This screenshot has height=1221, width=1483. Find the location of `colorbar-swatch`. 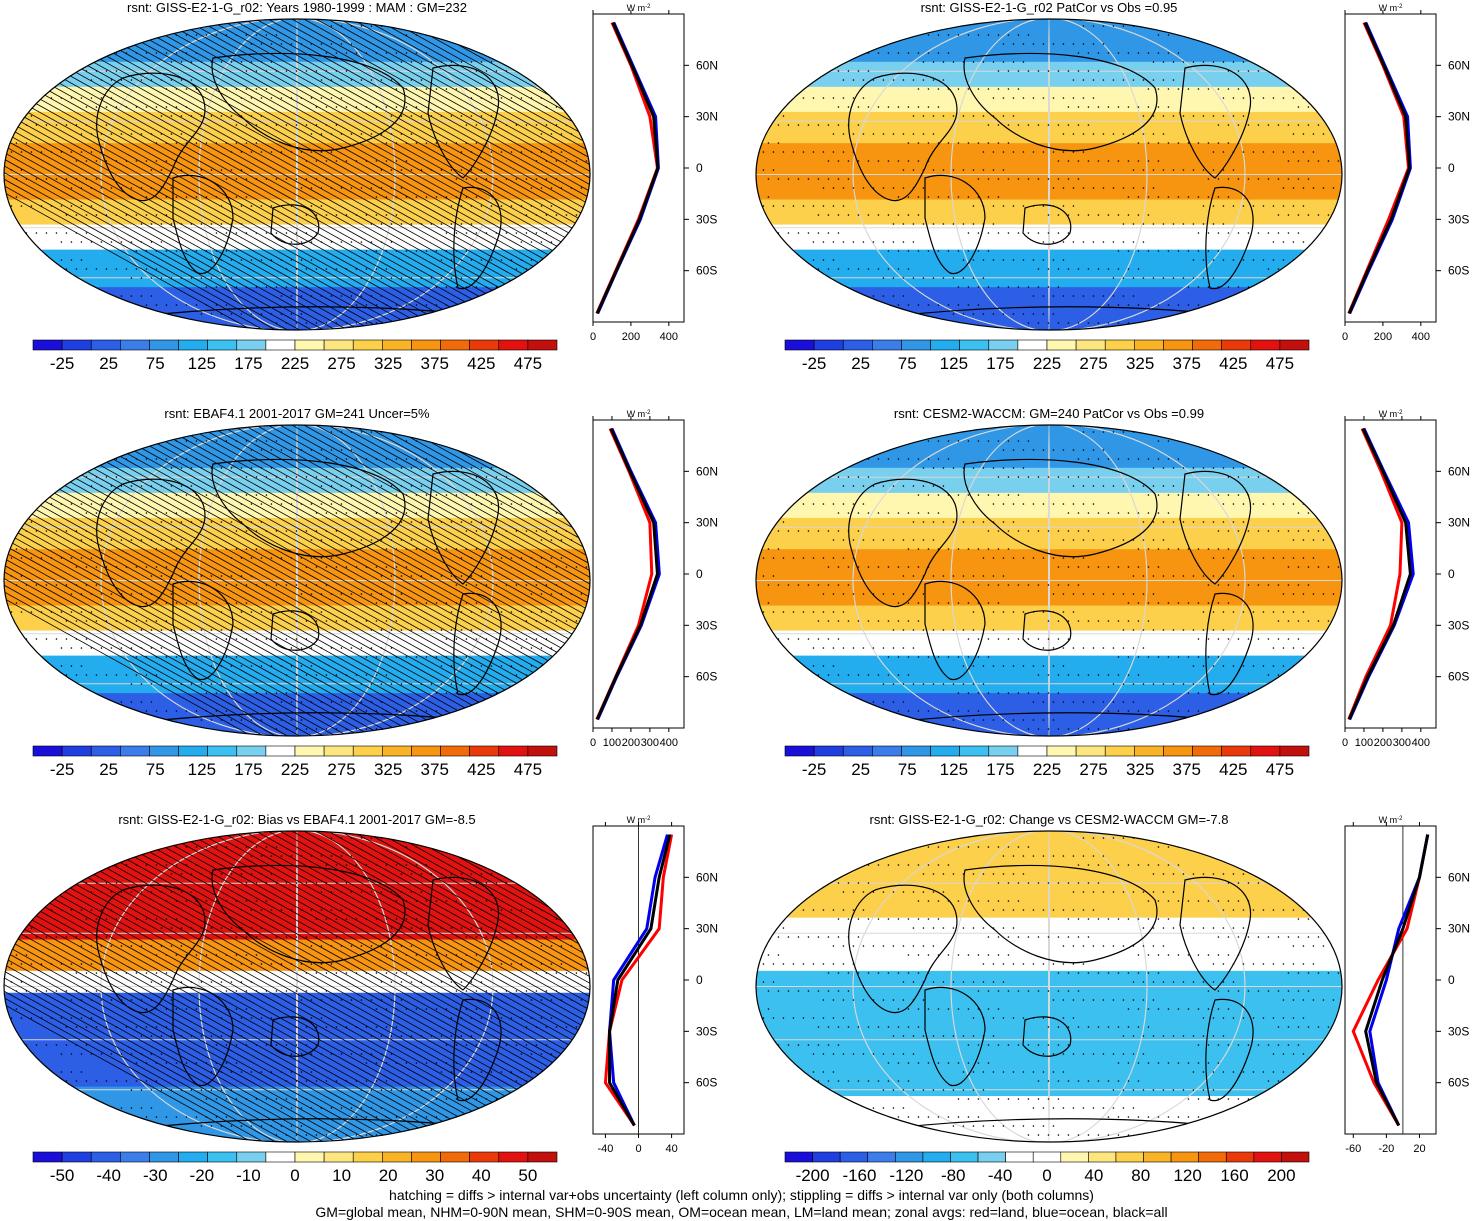

colorbar-swatch is located at coordinates (309, 345).